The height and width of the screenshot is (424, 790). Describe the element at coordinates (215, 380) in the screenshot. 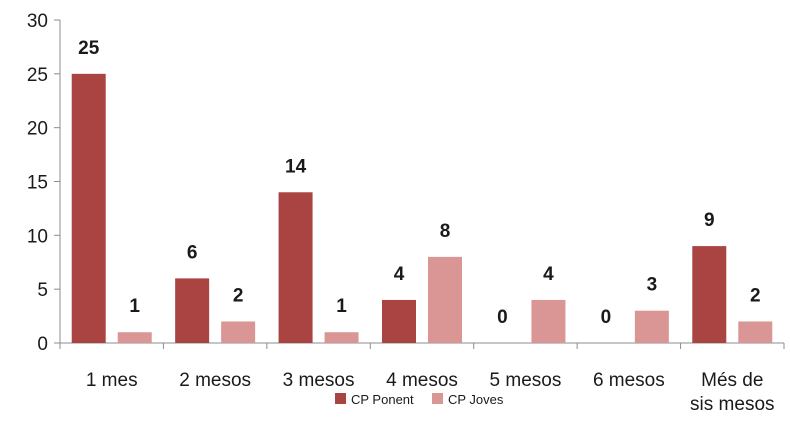

I see `x-tick-label: 2 mesos` at that location.